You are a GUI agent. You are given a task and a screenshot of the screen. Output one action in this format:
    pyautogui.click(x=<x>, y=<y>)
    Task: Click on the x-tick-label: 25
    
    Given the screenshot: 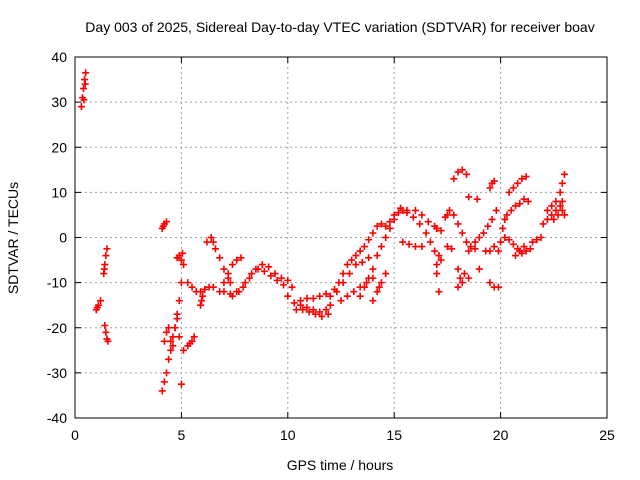 What is the action you would take?
    pyautogui.click(x=607, y=435)
    